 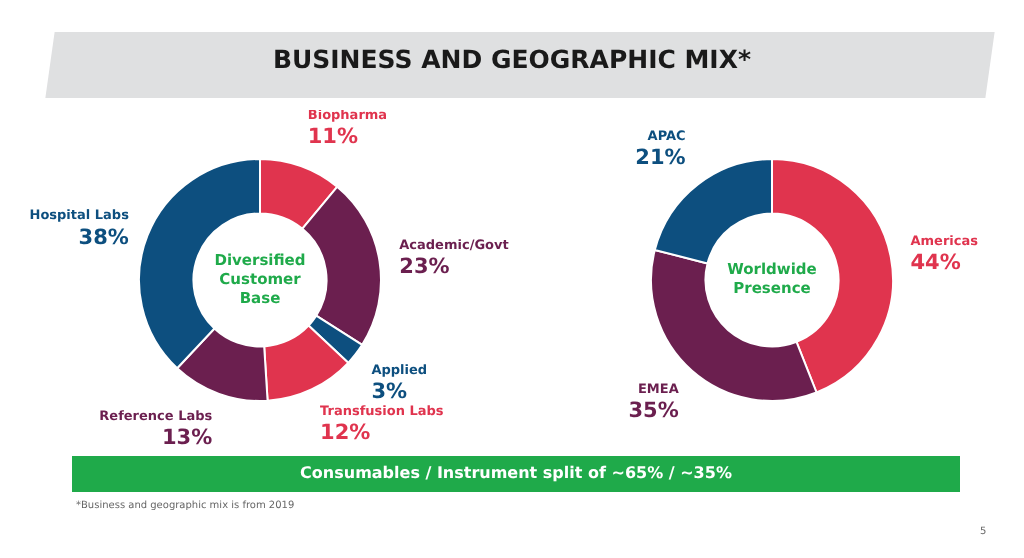 What do you see at coordinates (187, 438) in the screenshot?
I see `data-label: 13%` at bounding box center [187, 438].